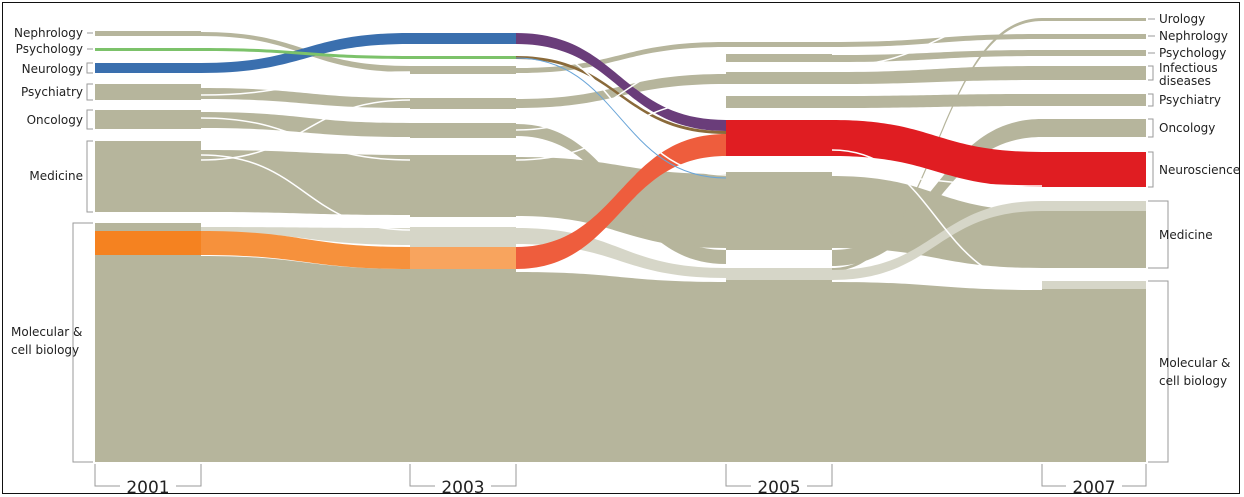 The width and height of the screenshot is (1244, 497). What do you see at coordinates (779, 371) in the screenshot?
I see `node-2005-molecular` at bounding box center [779, 371].